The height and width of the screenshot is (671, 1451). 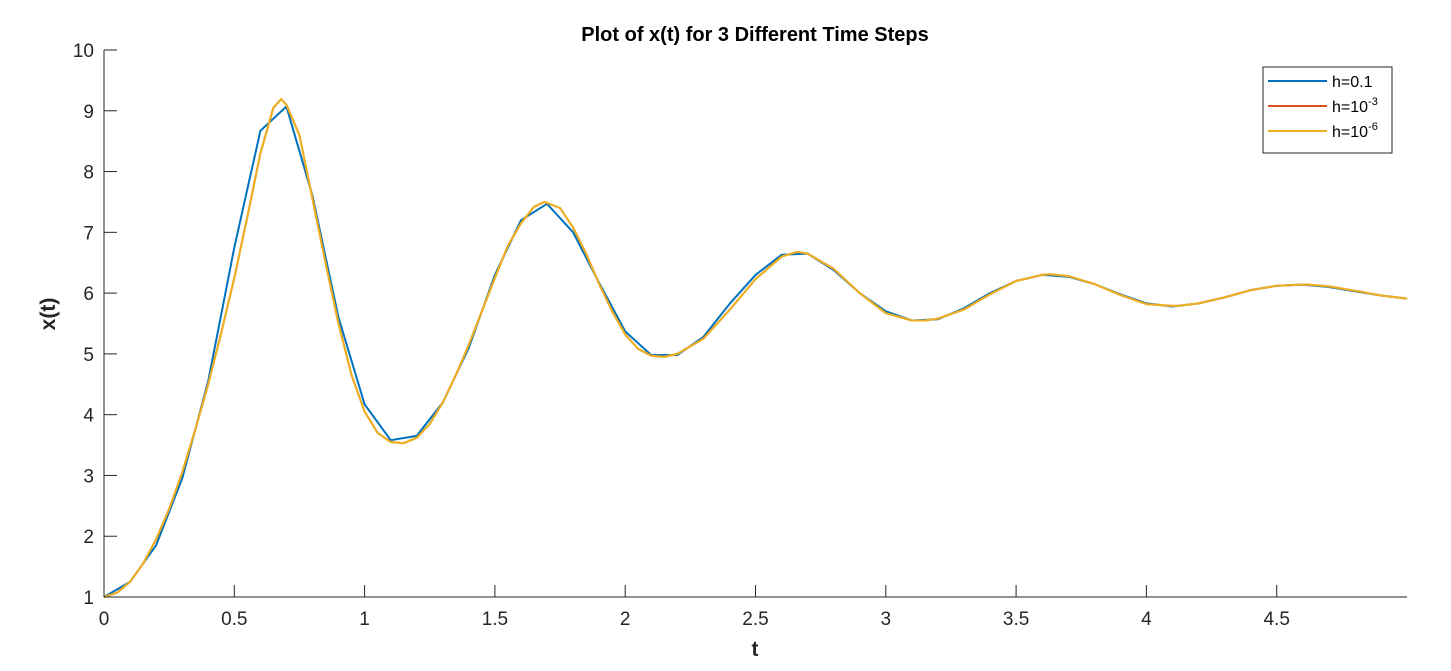 What do you see at coordinates (495, 619) in the screenshot?
I see `x-tick-label: 1.5` at bounding box center [495, 619].